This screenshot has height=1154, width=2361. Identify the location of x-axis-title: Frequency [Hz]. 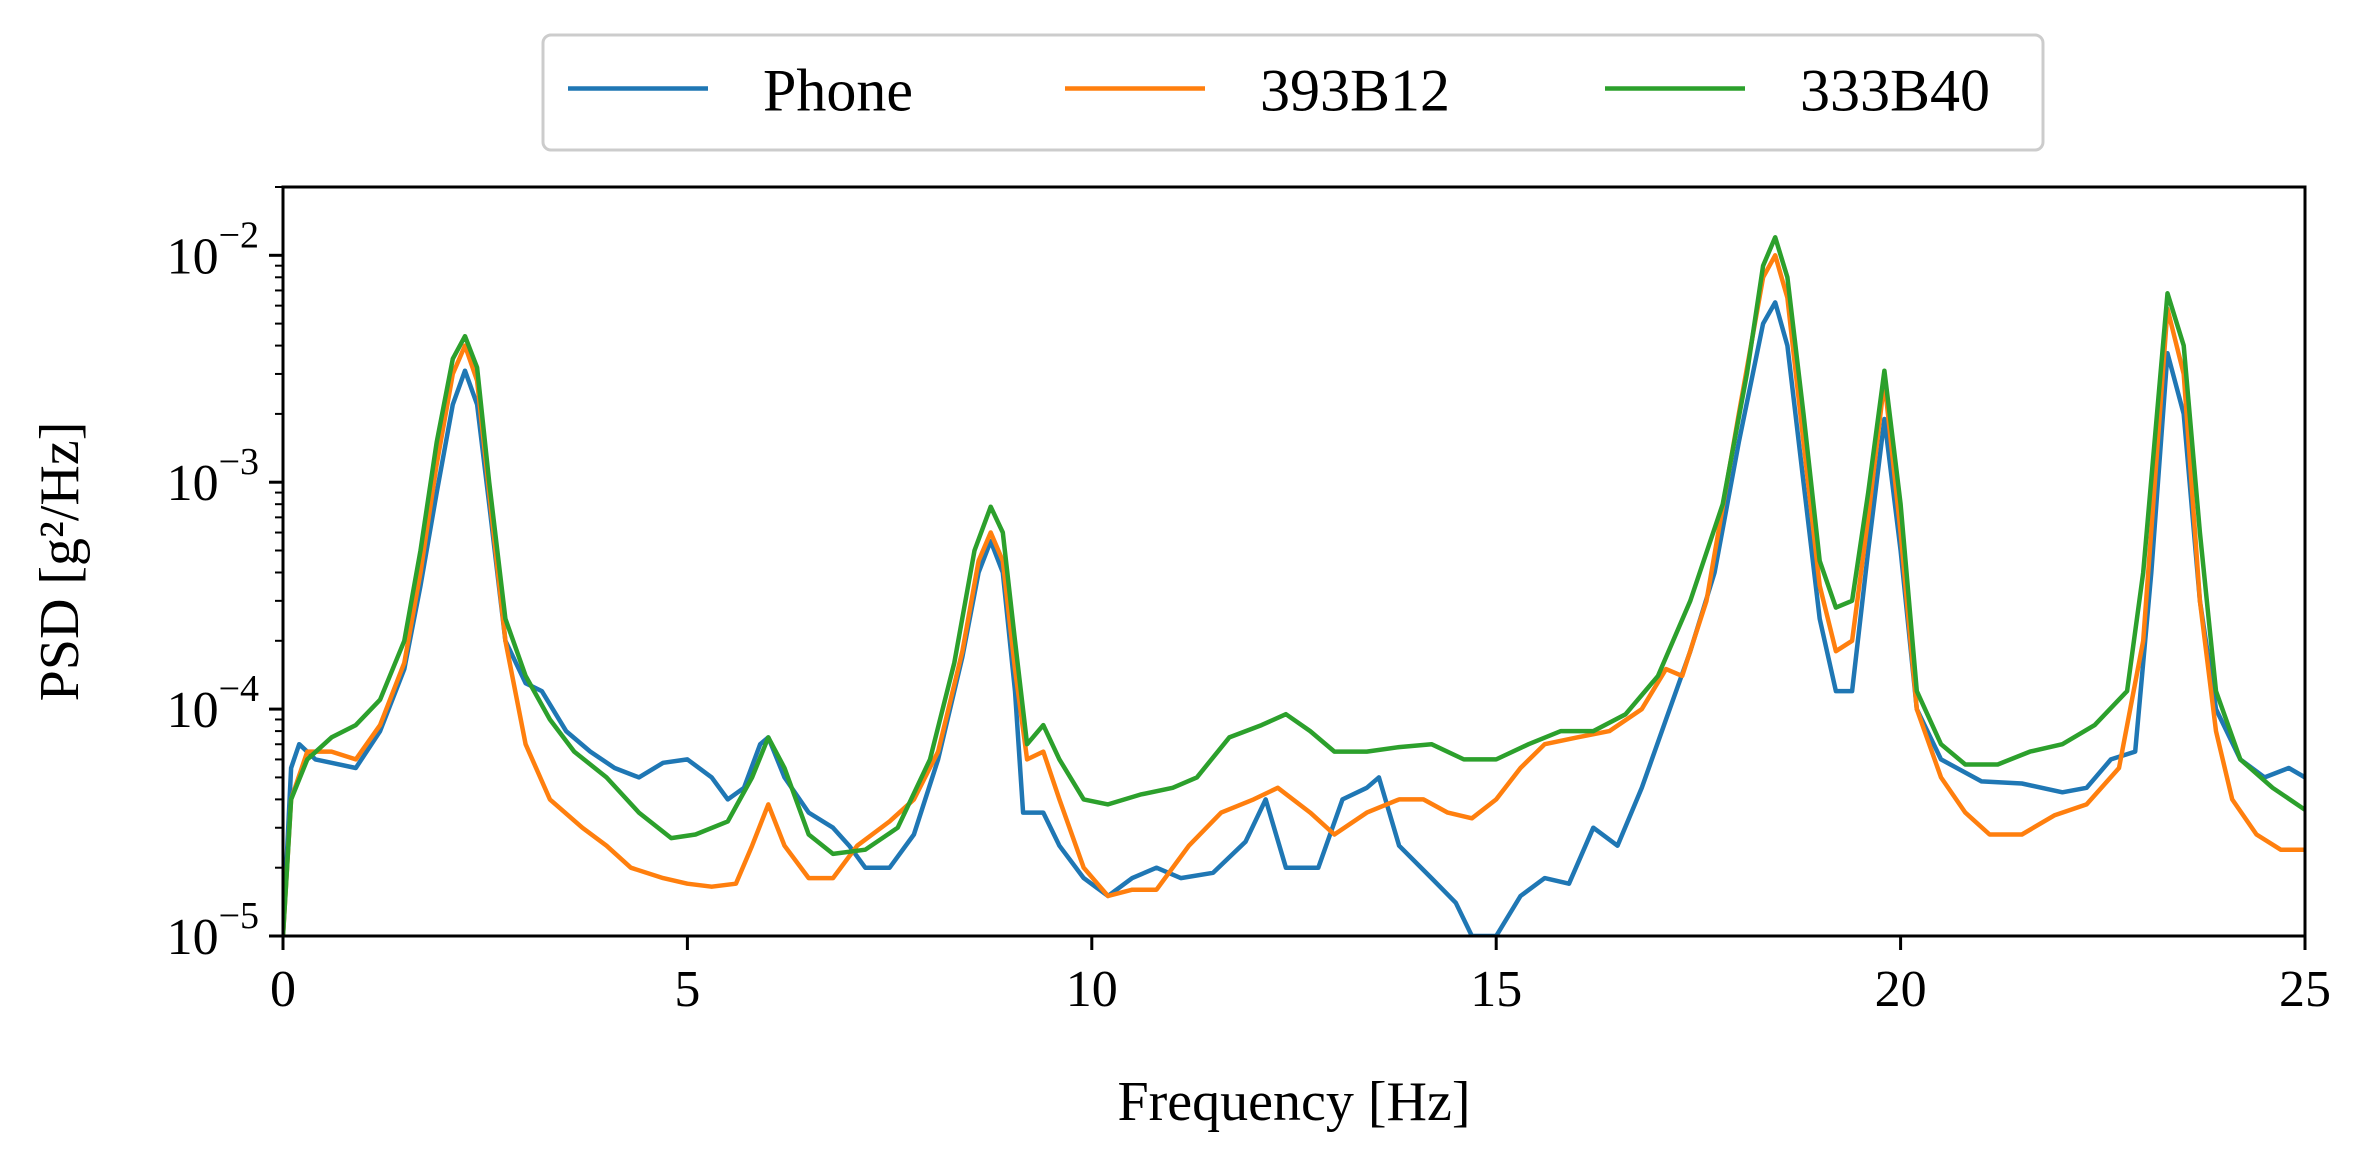
(1294, 1102).